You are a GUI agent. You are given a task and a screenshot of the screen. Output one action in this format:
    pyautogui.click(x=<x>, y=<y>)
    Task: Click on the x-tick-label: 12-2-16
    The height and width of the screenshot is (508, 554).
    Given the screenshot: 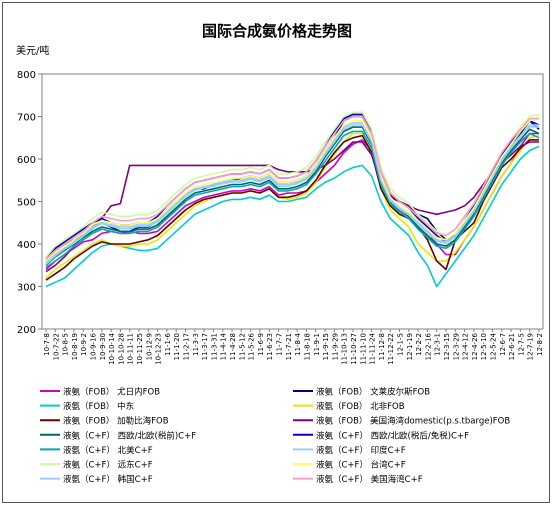 What is the action you would take?
    pyautogui.click(x=428, y=346)
    